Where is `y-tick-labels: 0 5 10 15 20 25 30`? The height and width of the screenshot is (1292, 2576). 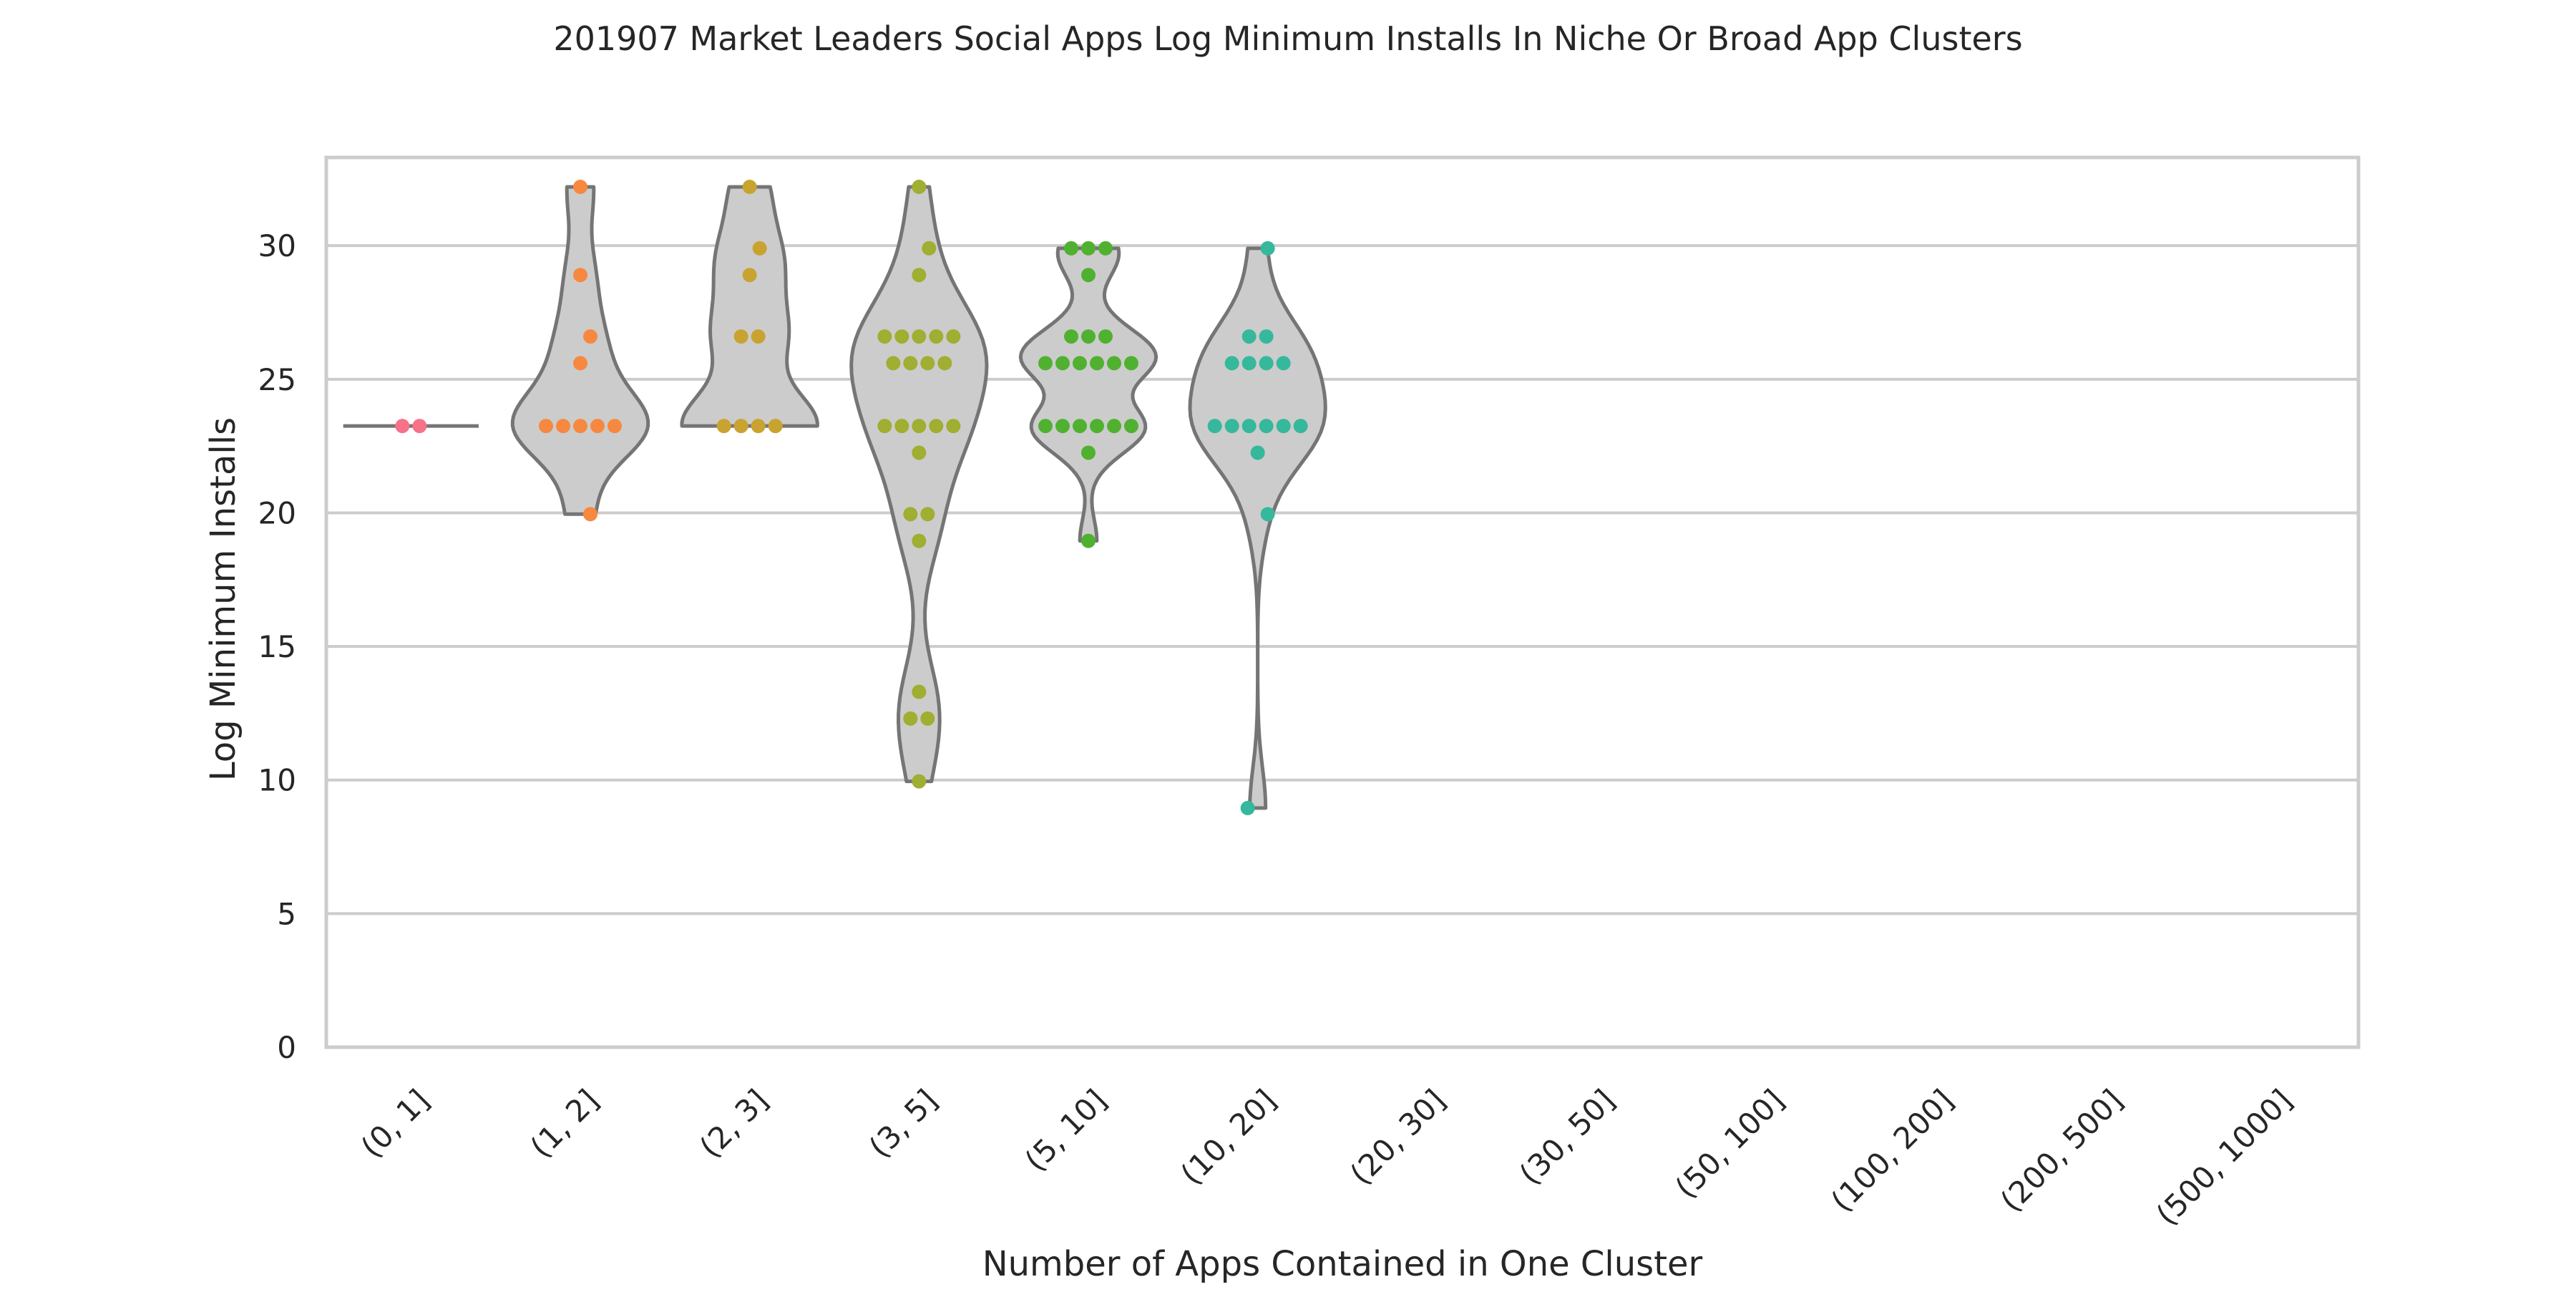
y-tick-labels: 0 5 10 15 20 25 30 is located at coordinates (277, 646).